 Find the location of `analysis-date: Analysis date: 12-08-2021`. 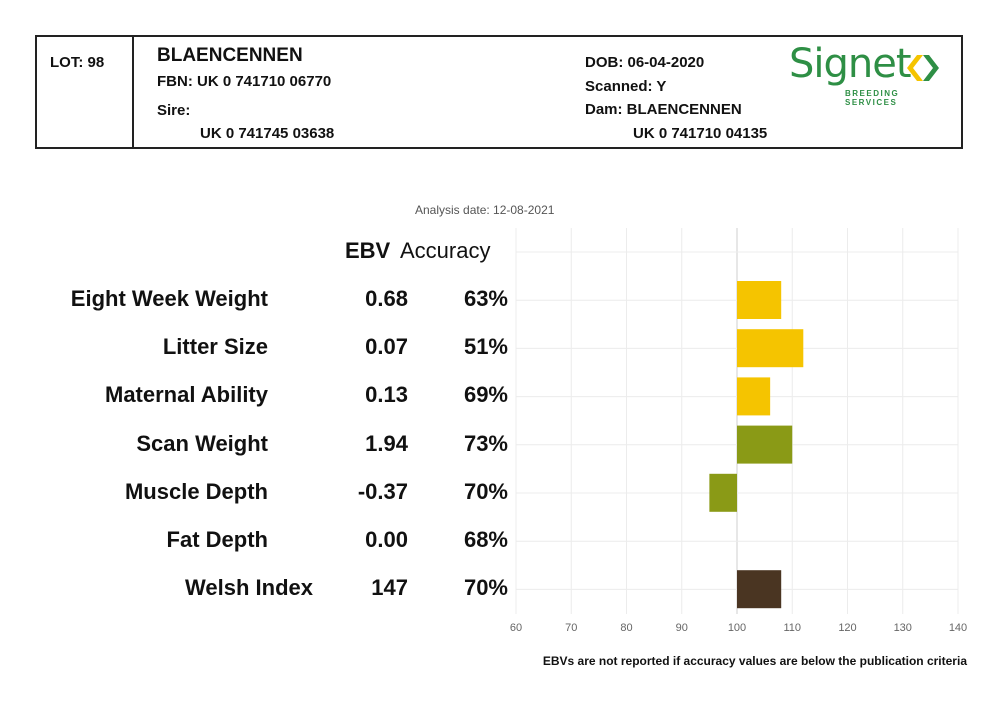

analysis-date: Analysis date: 12-08-2021 is located at coordinates (485, 210).